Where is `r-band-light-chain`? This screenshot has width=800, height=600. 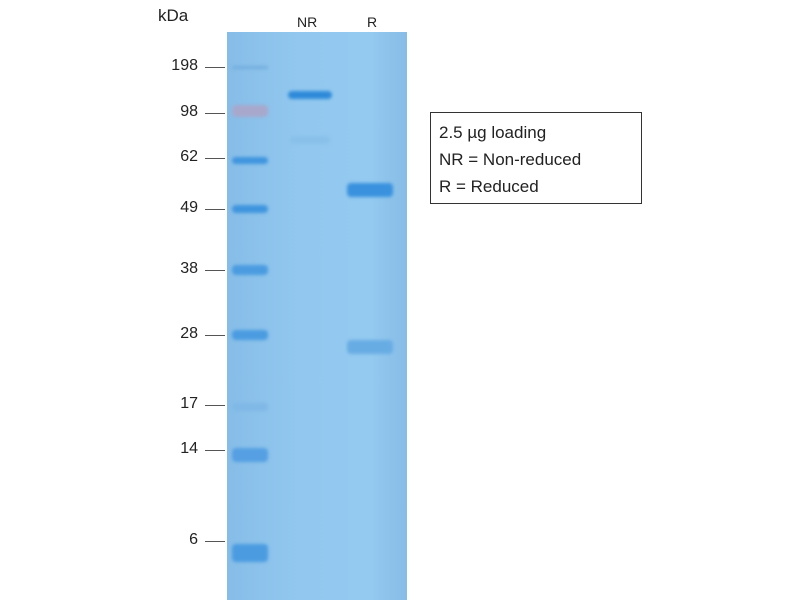 r-band-light-chain is located at coordinates (370, 347).